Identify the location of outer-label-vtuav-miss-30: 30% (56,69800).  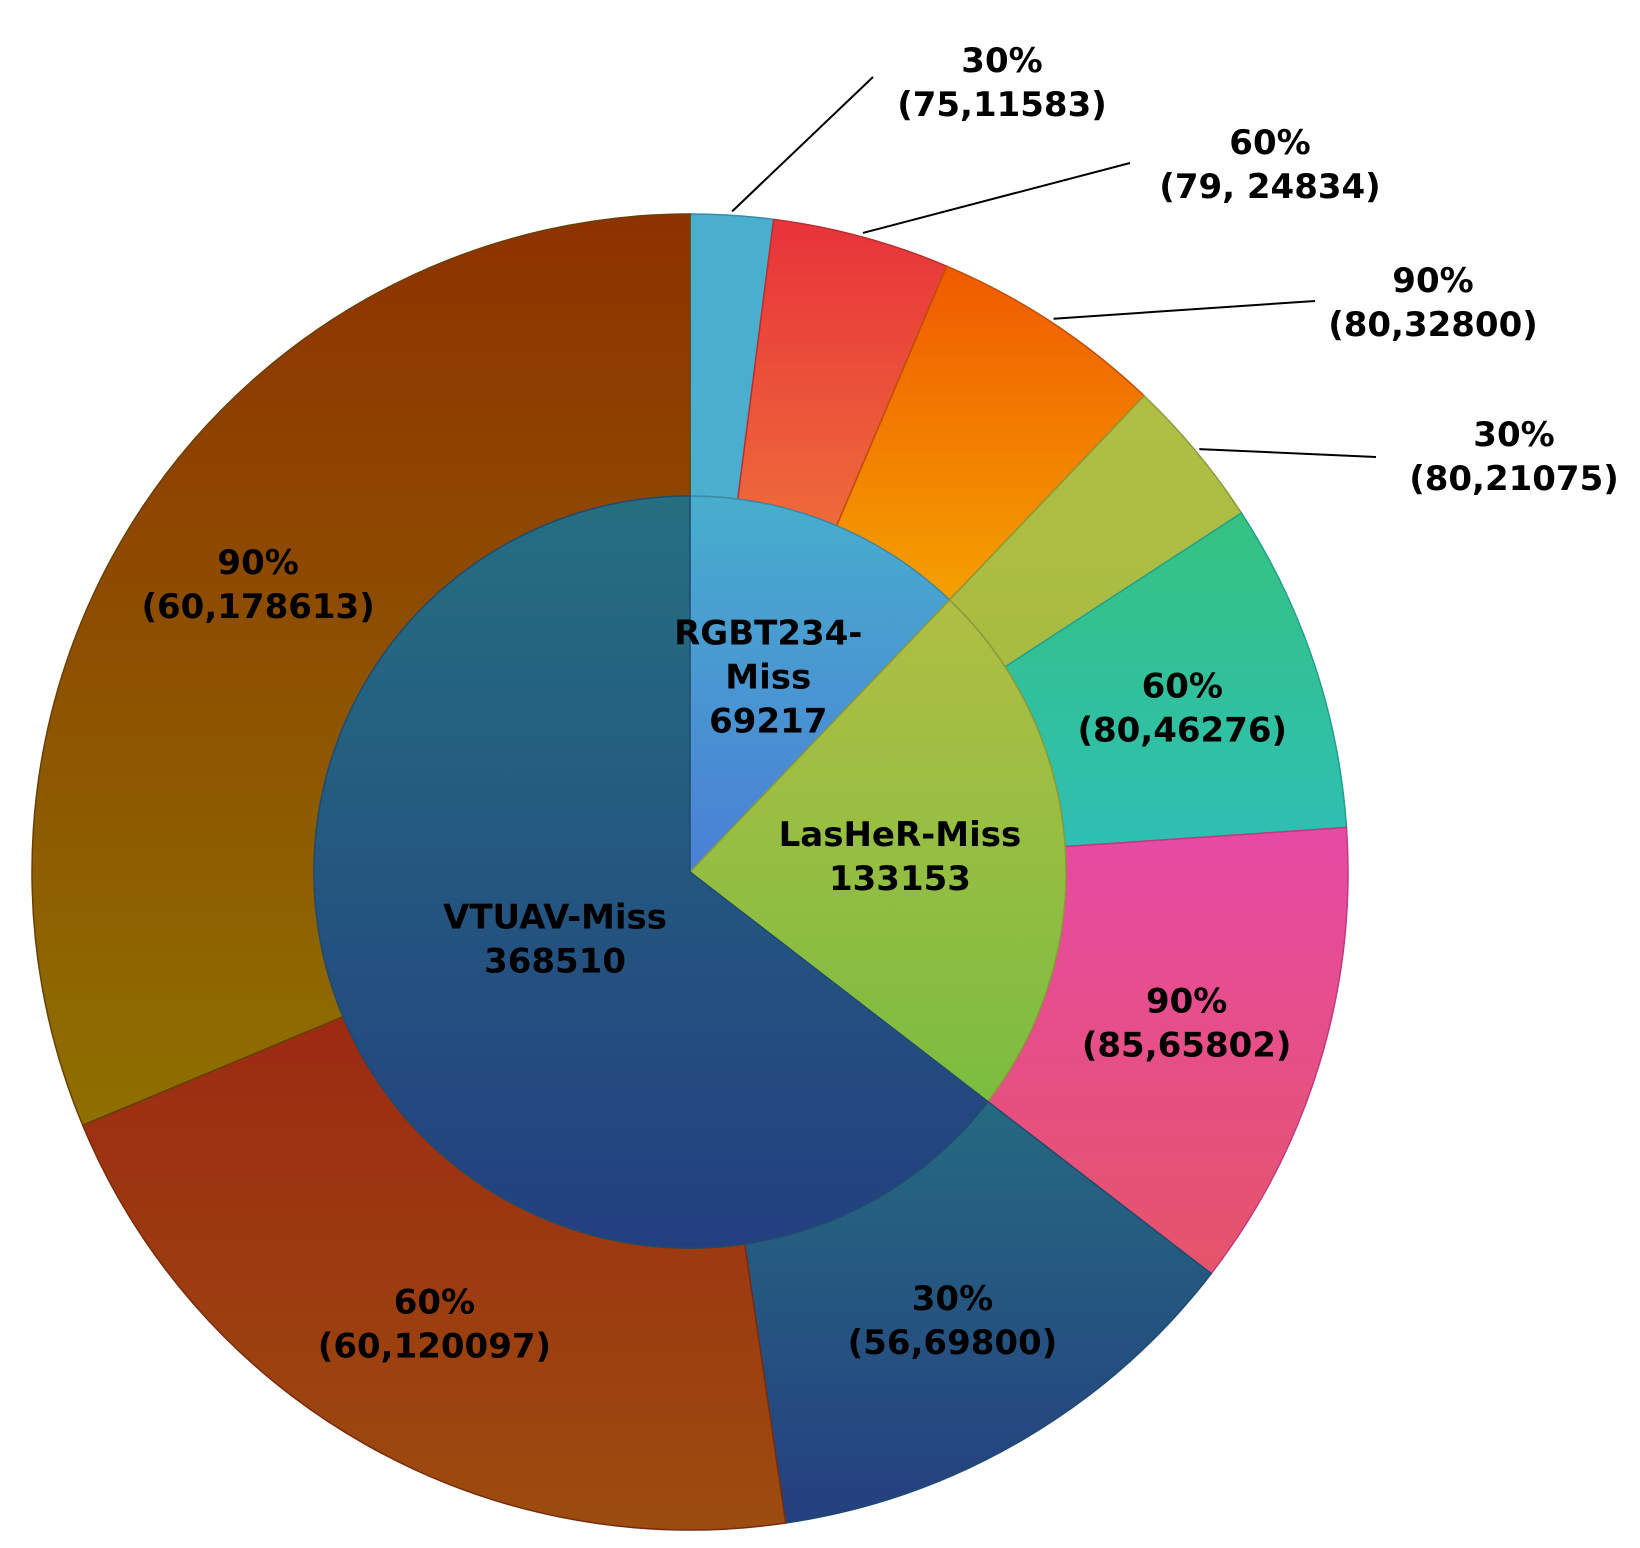
(953, 1321).